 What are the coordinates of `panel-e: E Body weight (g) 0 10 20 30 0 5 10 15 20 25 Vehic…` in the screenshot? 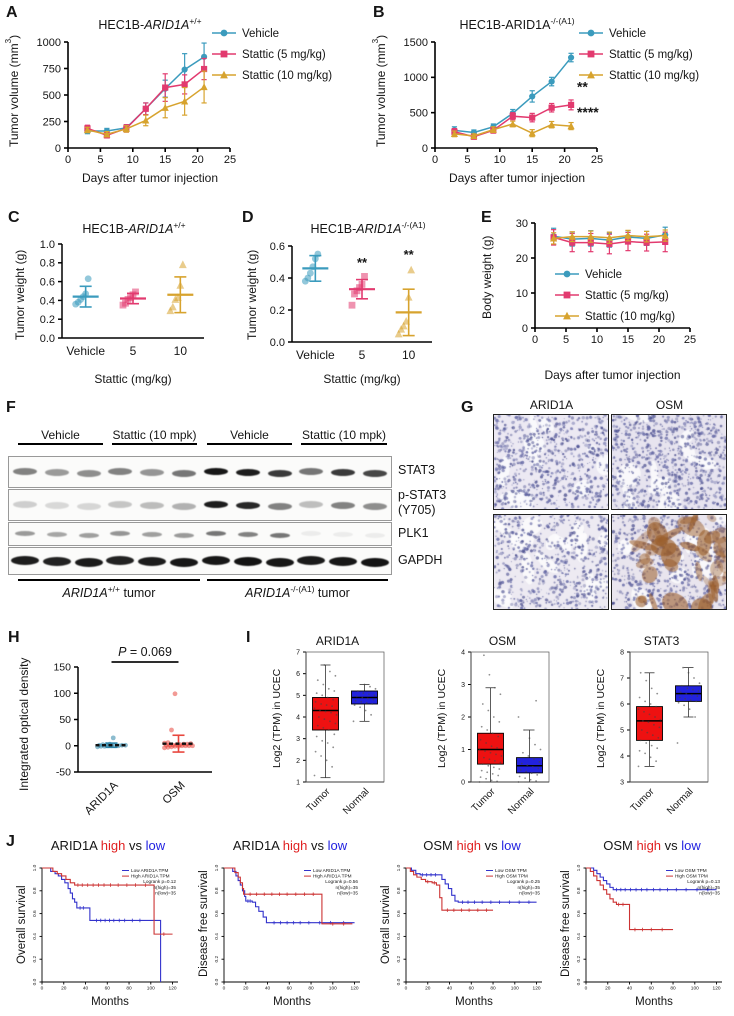 It's located at (603, 297).